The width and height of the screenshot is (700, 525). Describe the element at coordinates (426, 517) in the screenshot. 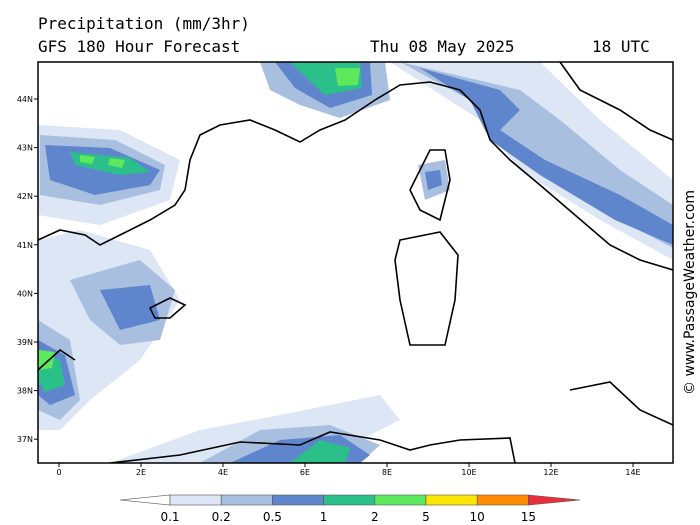

I see `legend-label: 5` at that location.